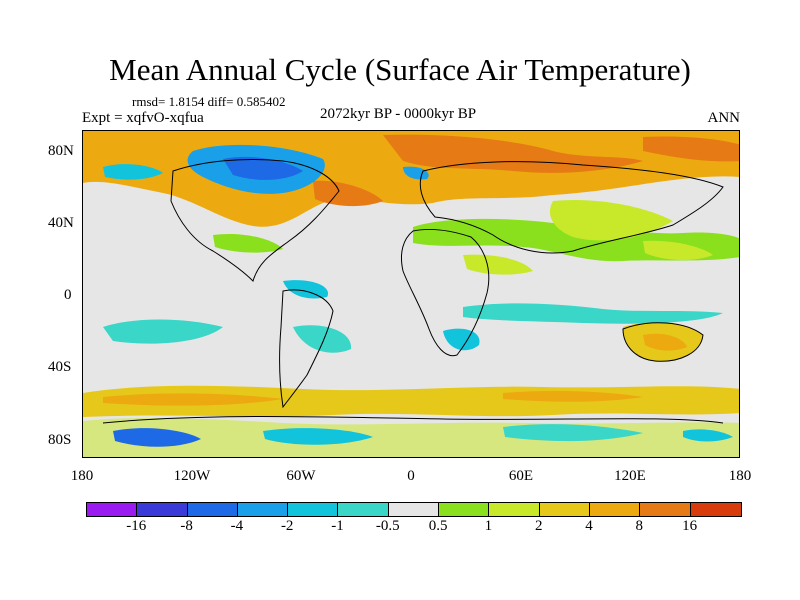  What do you see at coordinates (301, 476) in the screenshot?
I see `x-label-60w: 60W` at bounding box center [301, 476].